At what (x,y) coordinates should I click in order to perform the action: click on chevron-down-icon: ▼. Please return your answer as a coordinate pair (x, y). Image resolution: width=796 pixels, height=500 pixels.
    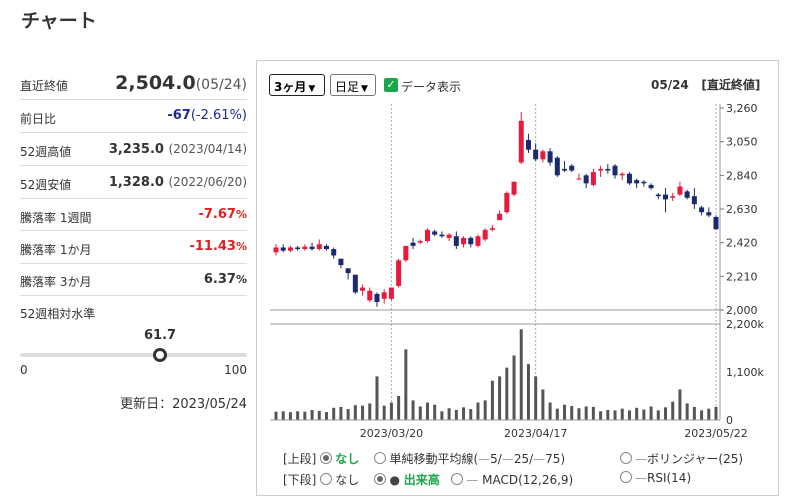
    Looking at the image, I should click on (312, 89).